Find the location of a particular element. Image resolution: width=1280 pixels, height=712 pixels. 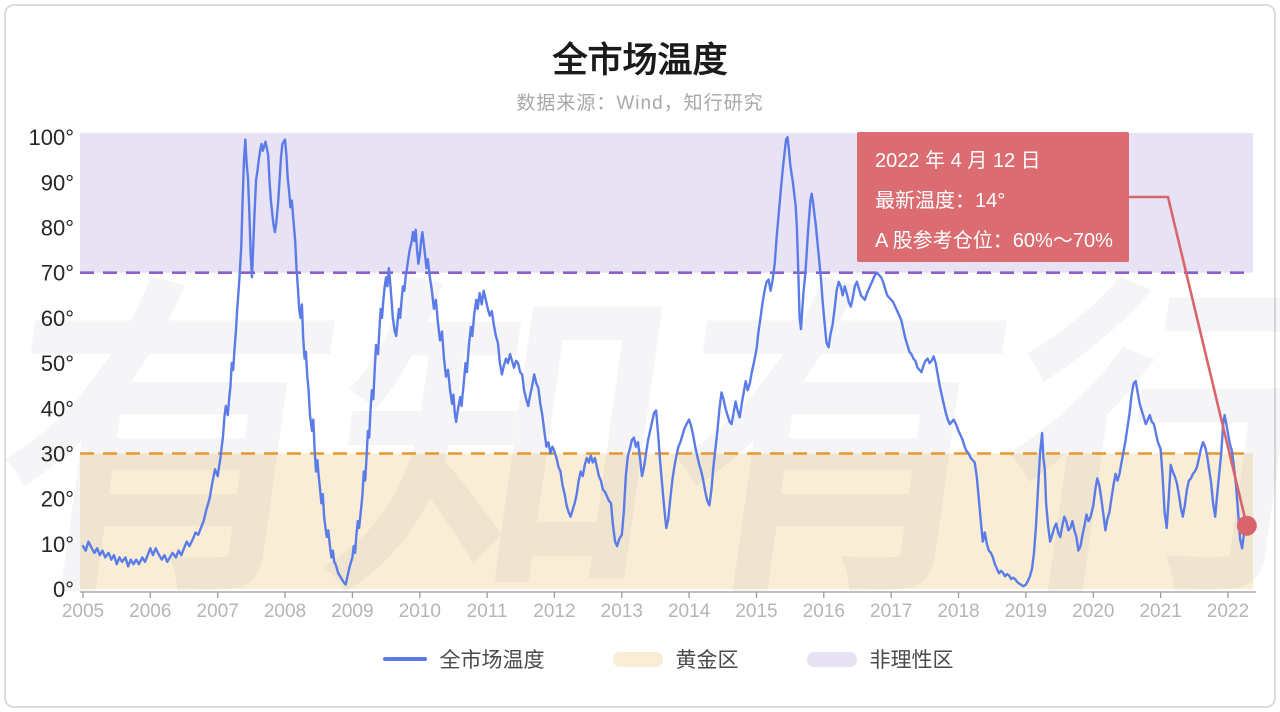

x-axis-label: 2014 is located at coordinates (689, 611).